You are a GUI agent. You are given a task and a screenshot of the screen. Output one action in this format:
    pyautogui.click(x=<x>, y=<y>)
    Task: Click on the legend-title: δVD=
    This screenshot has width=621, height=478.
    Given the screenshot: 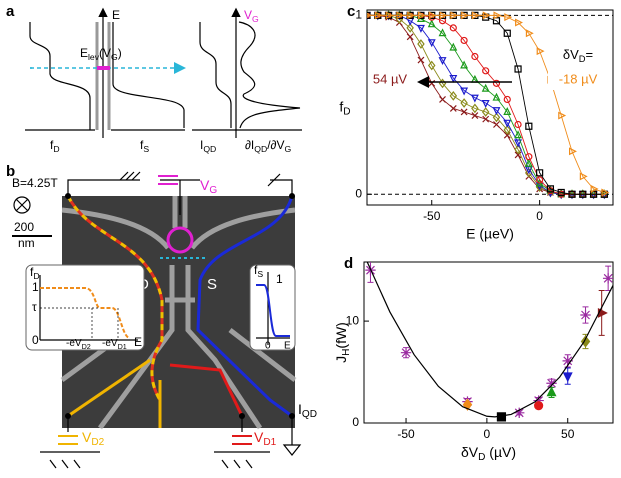 What is the action you would take?
    pyautogui.click(x=578, y=55)
    